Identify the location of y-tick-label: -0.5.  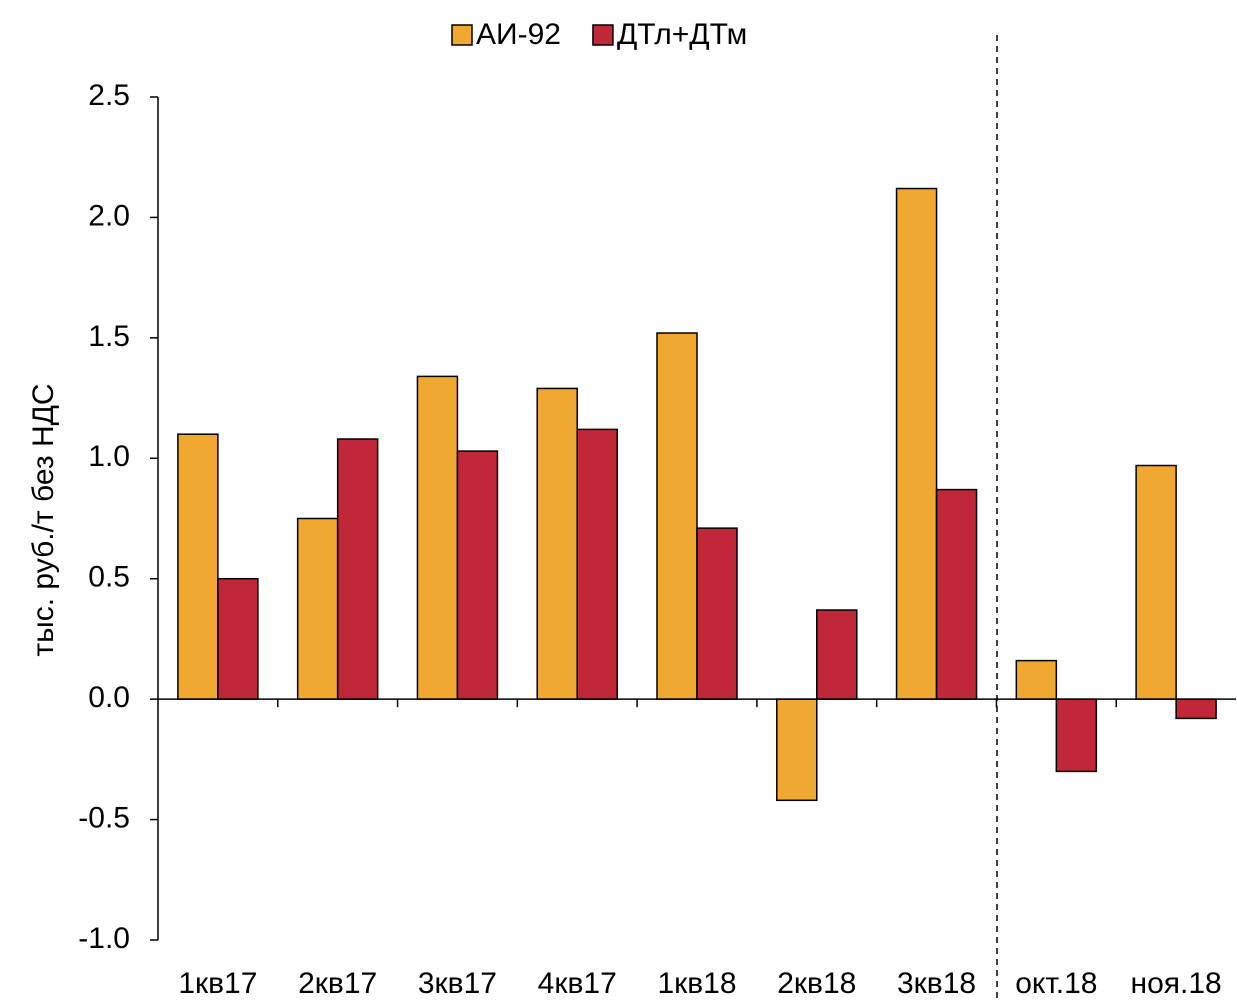
(104, 817).